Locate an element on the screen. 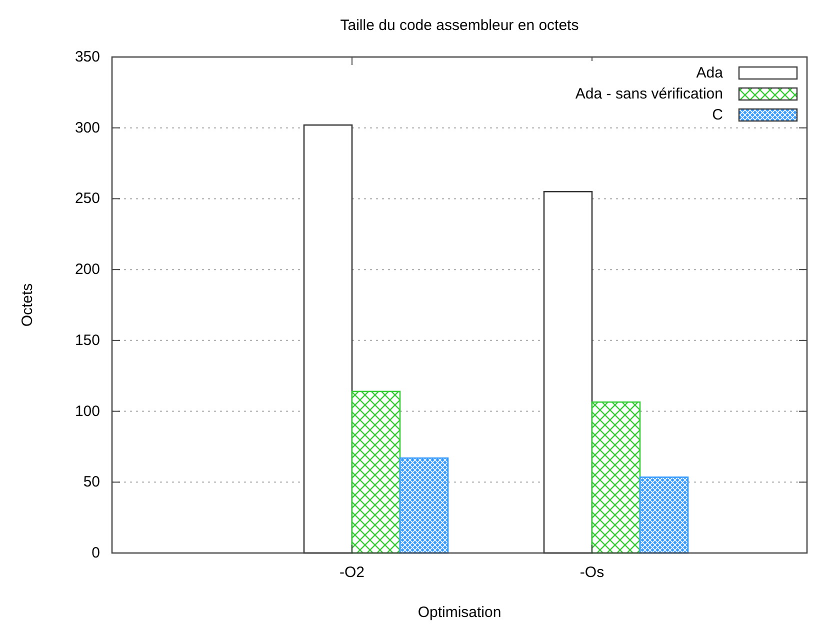 This screenshot has height=637, width=829. y-tick-label: 200 is located at coordinates (87, 269).